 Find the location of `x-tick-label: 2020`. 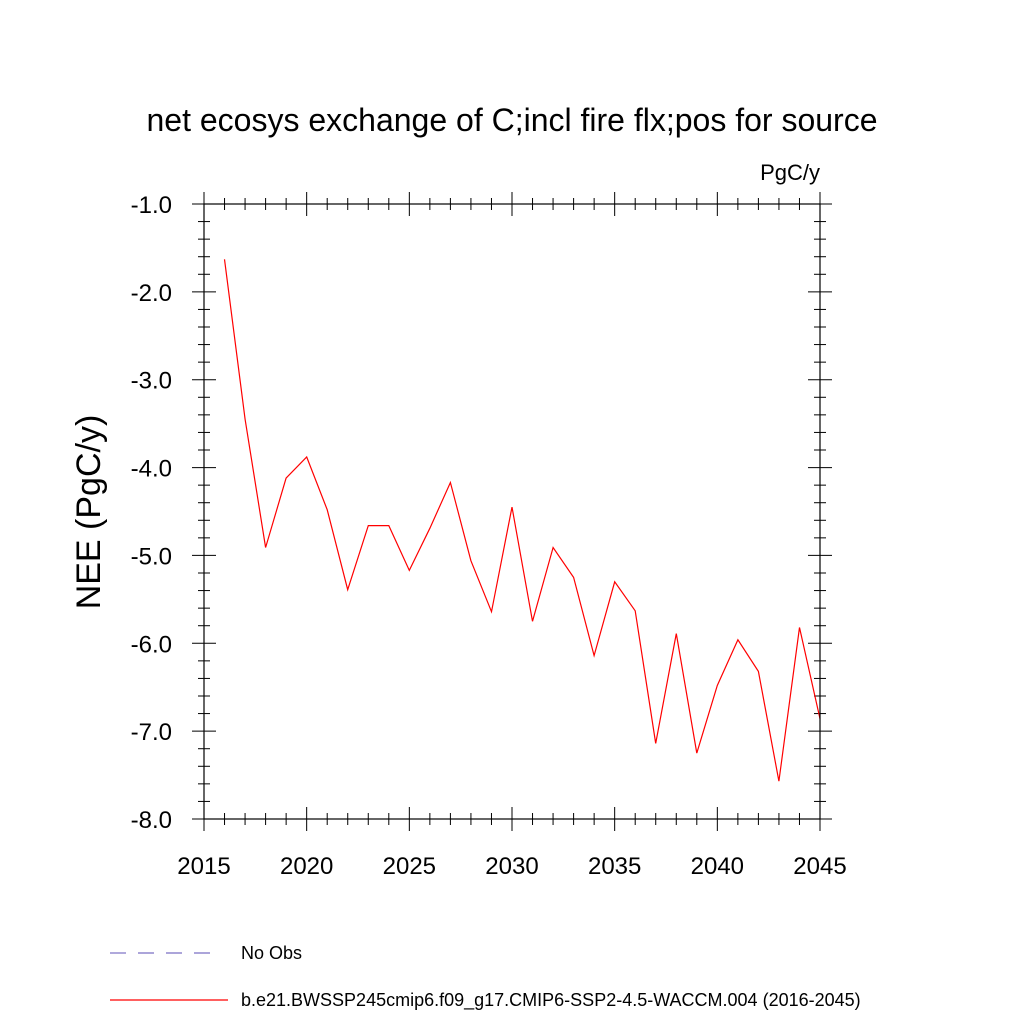

x-tick-label: 2020 is located at coordinates (306, 866).